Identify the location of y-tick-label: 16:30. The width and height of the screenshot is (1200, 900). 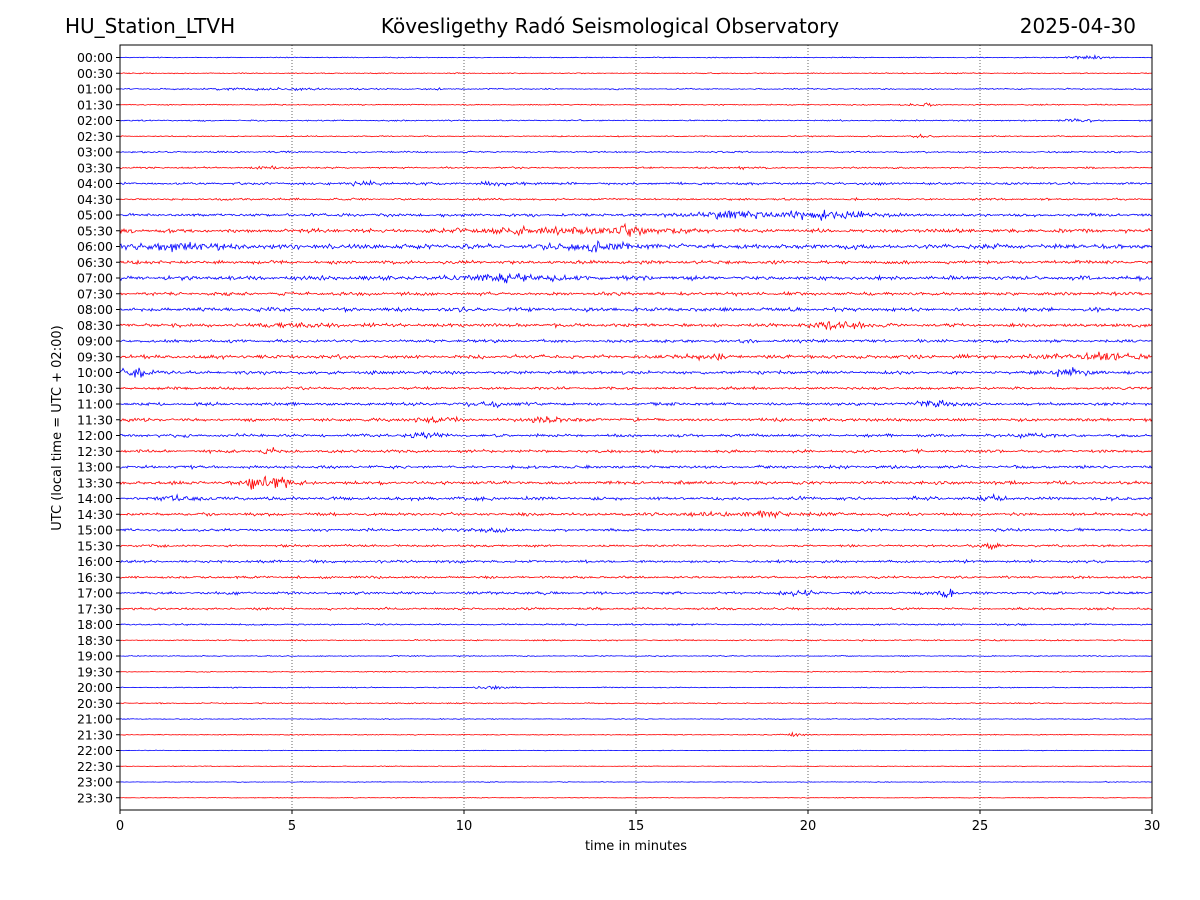
(95, 577).